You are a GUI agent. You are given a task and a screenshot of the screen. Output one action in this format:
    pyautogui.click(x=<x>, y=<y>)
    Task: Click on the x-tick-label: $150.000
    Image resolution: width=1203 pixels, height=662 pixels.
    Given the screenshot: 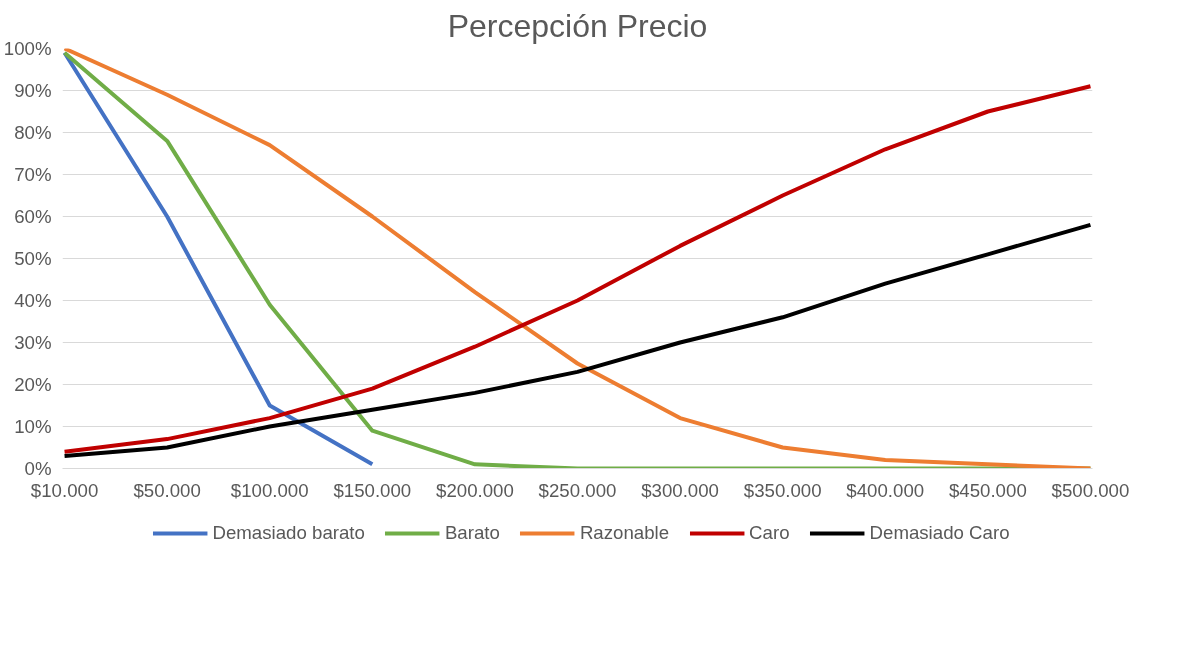 What is the action you would take?
    pyautogui.click(x=372, y=490)
    